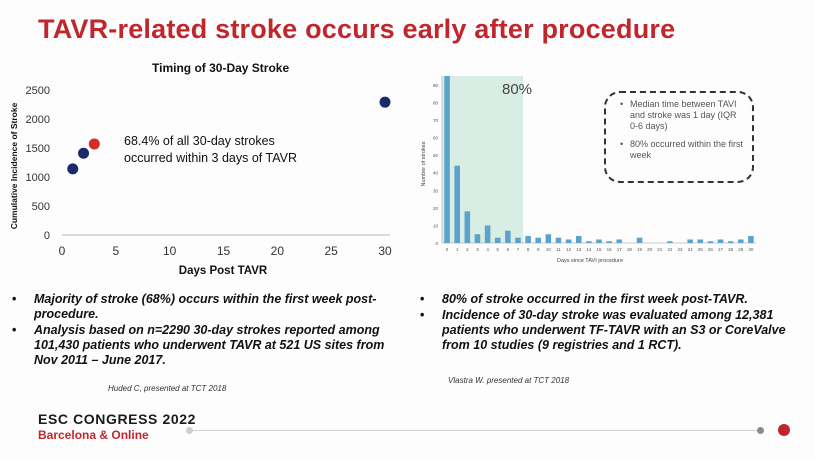  What do you see at coordinates (424, 163) in the screenshot?
I see `right-chart-ylabel: Number of strokes` at bounding box center [424, 163].